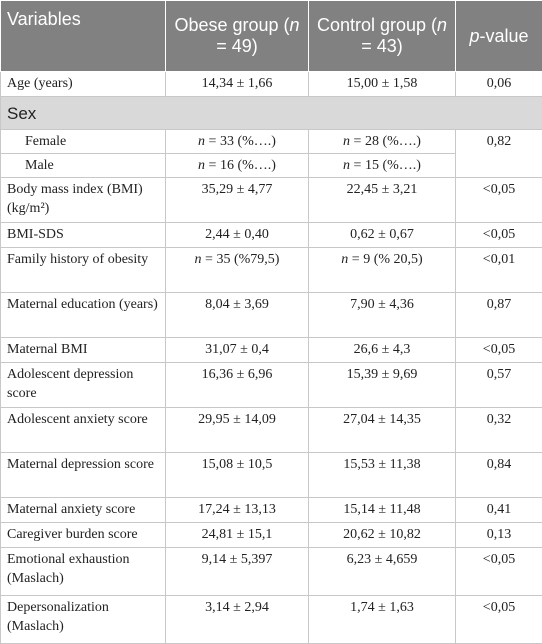  What do you see at coordinates (83, 270) in the screenshot?
I see `row-label: Family history of obesity` at bounding box center [83, 270].